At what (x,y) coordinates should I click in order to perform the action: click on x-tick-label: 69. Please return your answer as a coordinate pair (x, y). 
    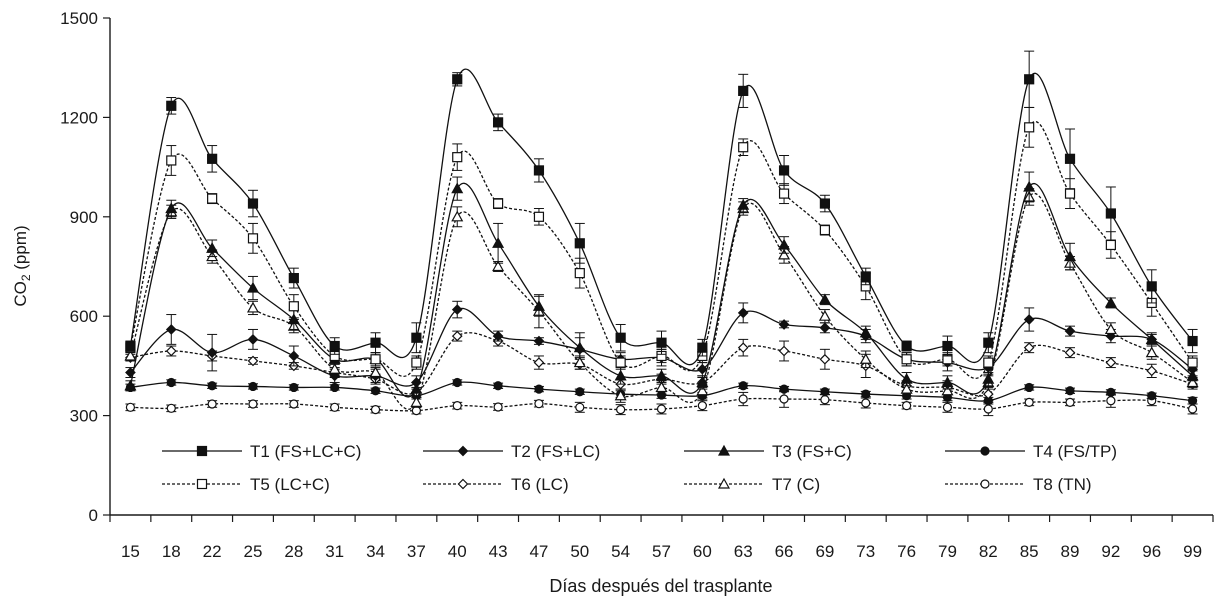
    Looking at the image, I should click on (824, 551).